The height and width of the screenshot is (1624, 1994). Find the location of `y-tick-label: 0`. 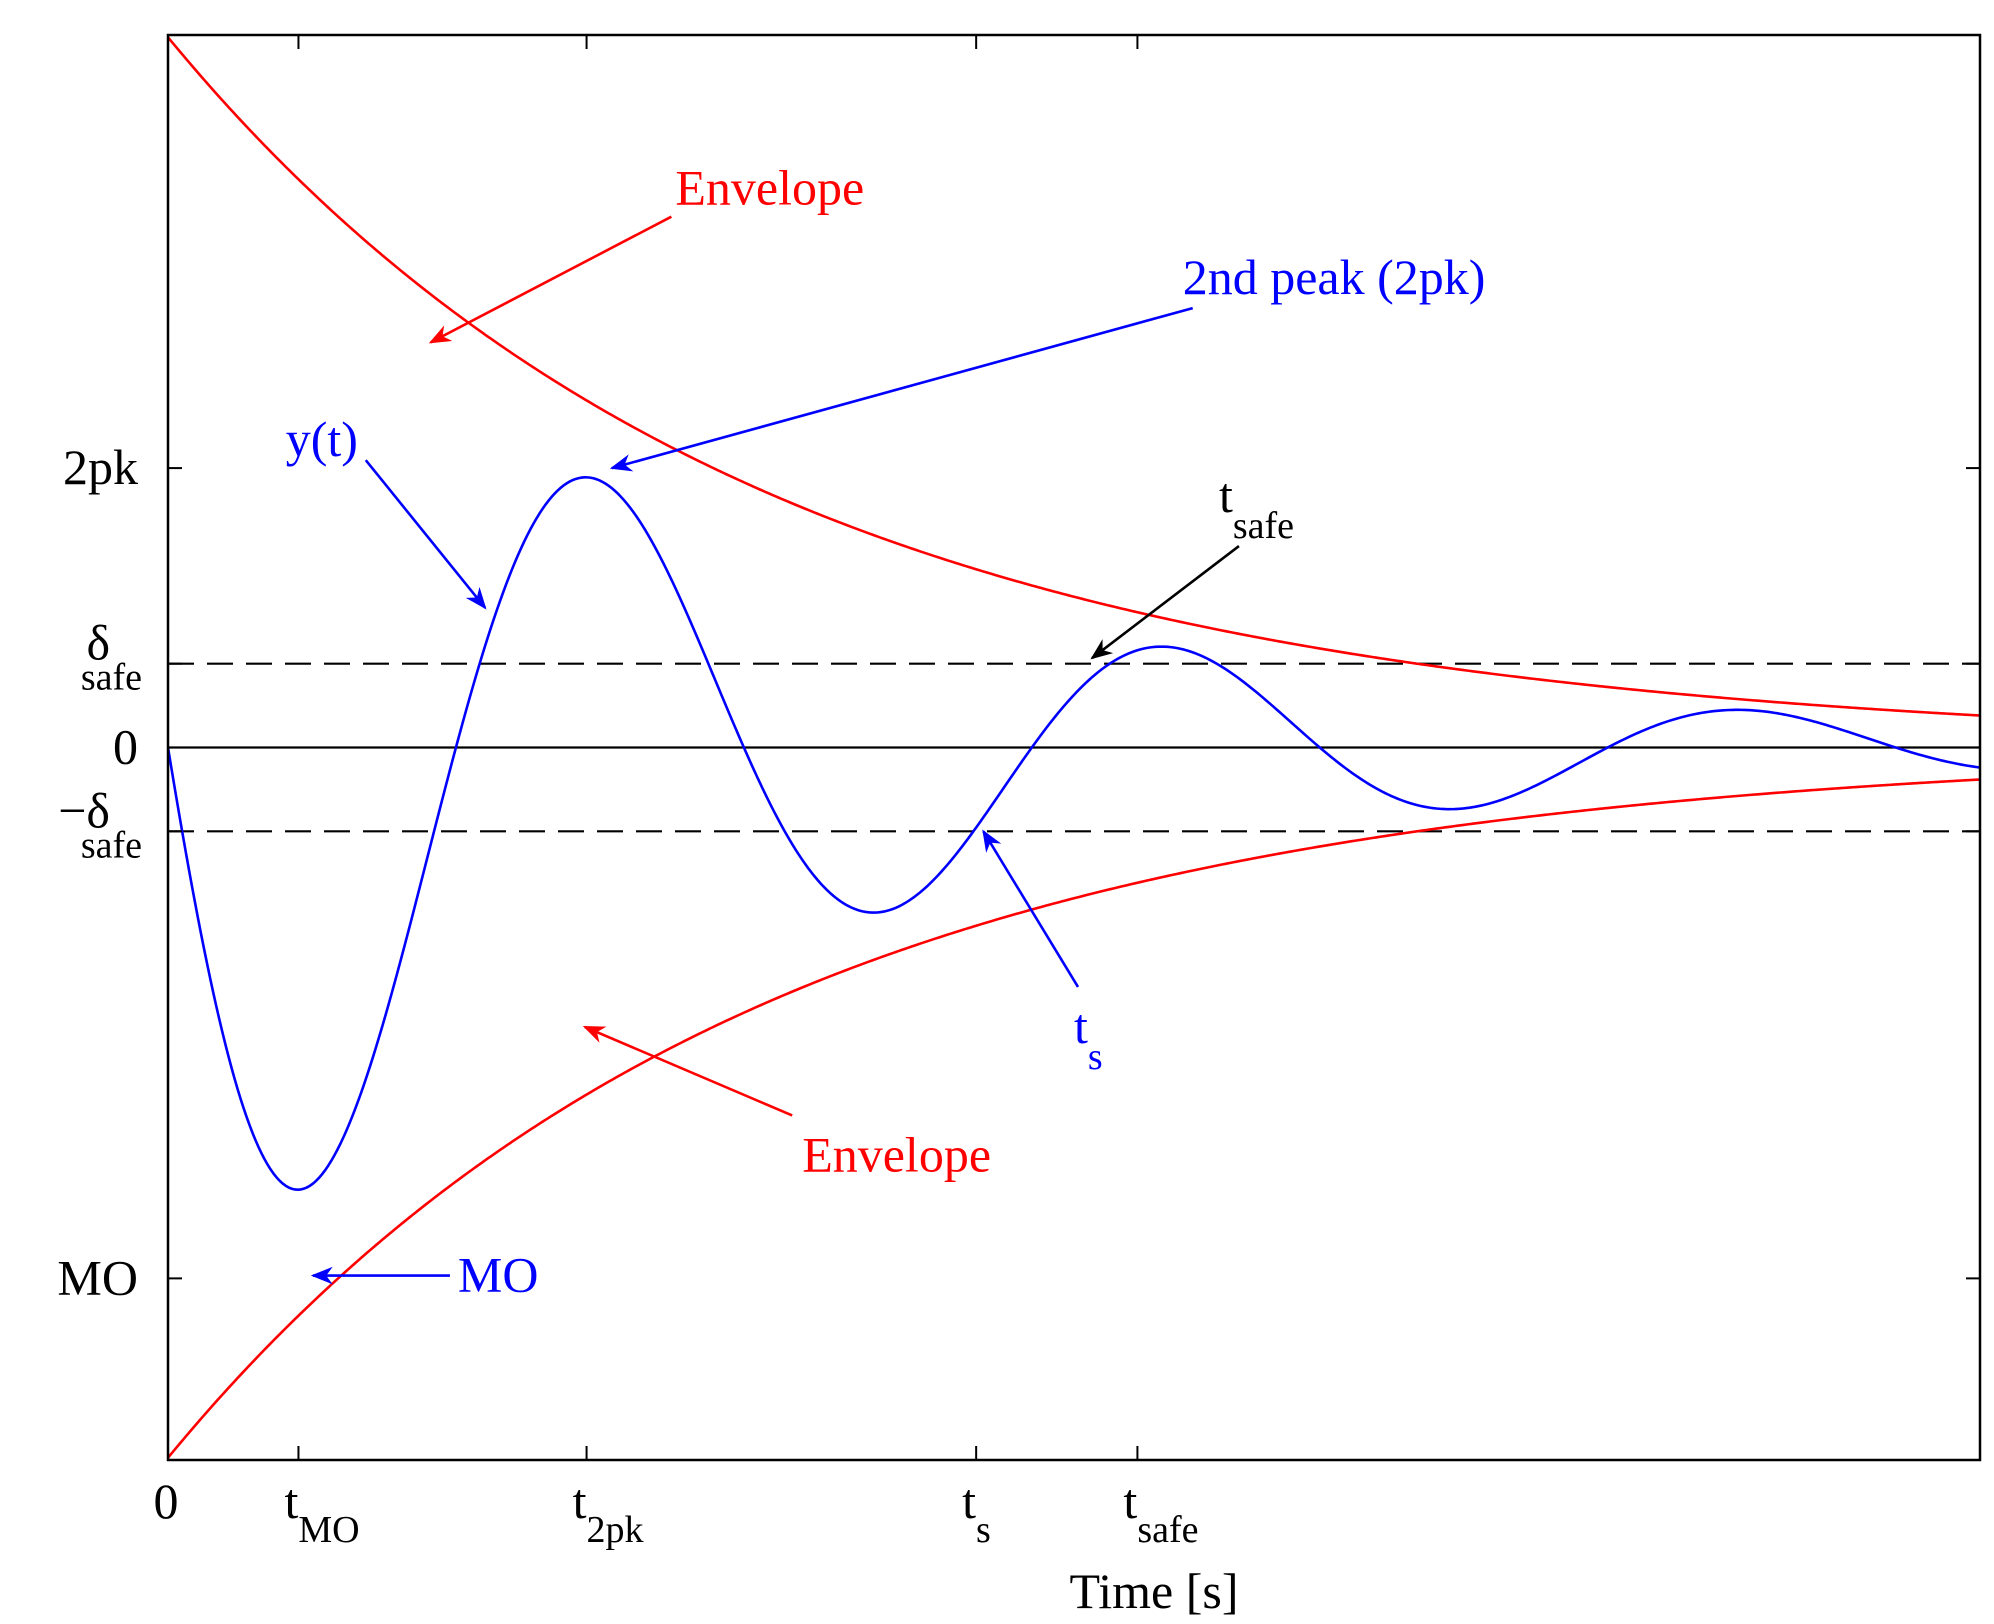

y-tick-label: 0 is located at coordinates (125, 747).